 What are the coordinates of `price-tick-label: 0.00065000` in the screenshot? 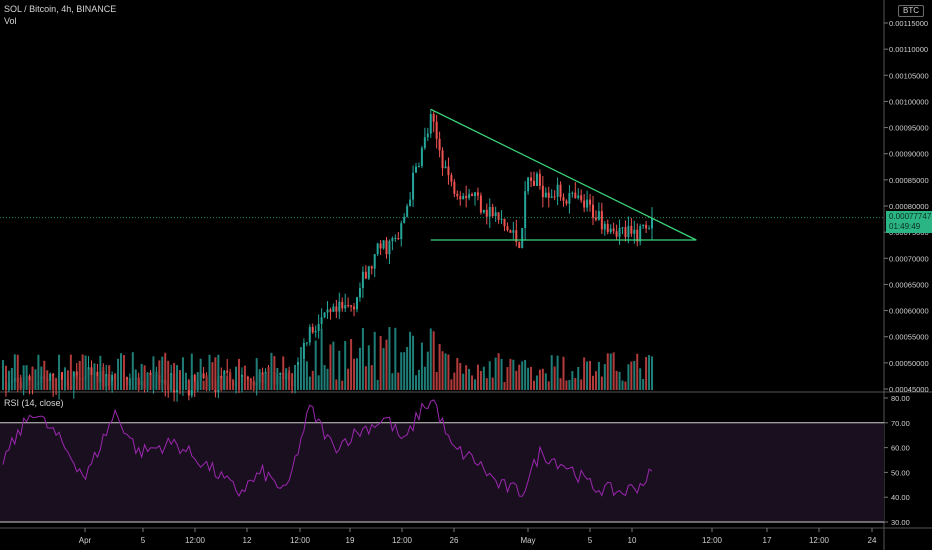 It's located at (909, 284).